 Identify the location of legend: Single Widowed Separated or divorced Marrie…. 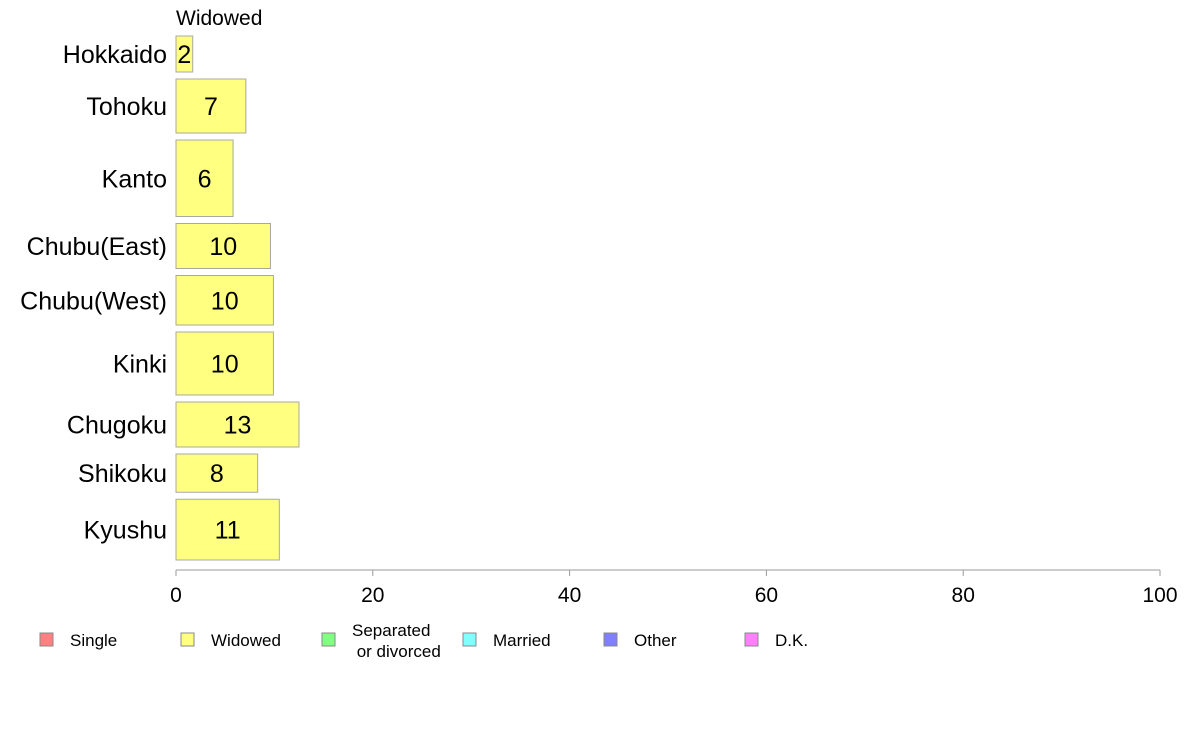
(423, 641).